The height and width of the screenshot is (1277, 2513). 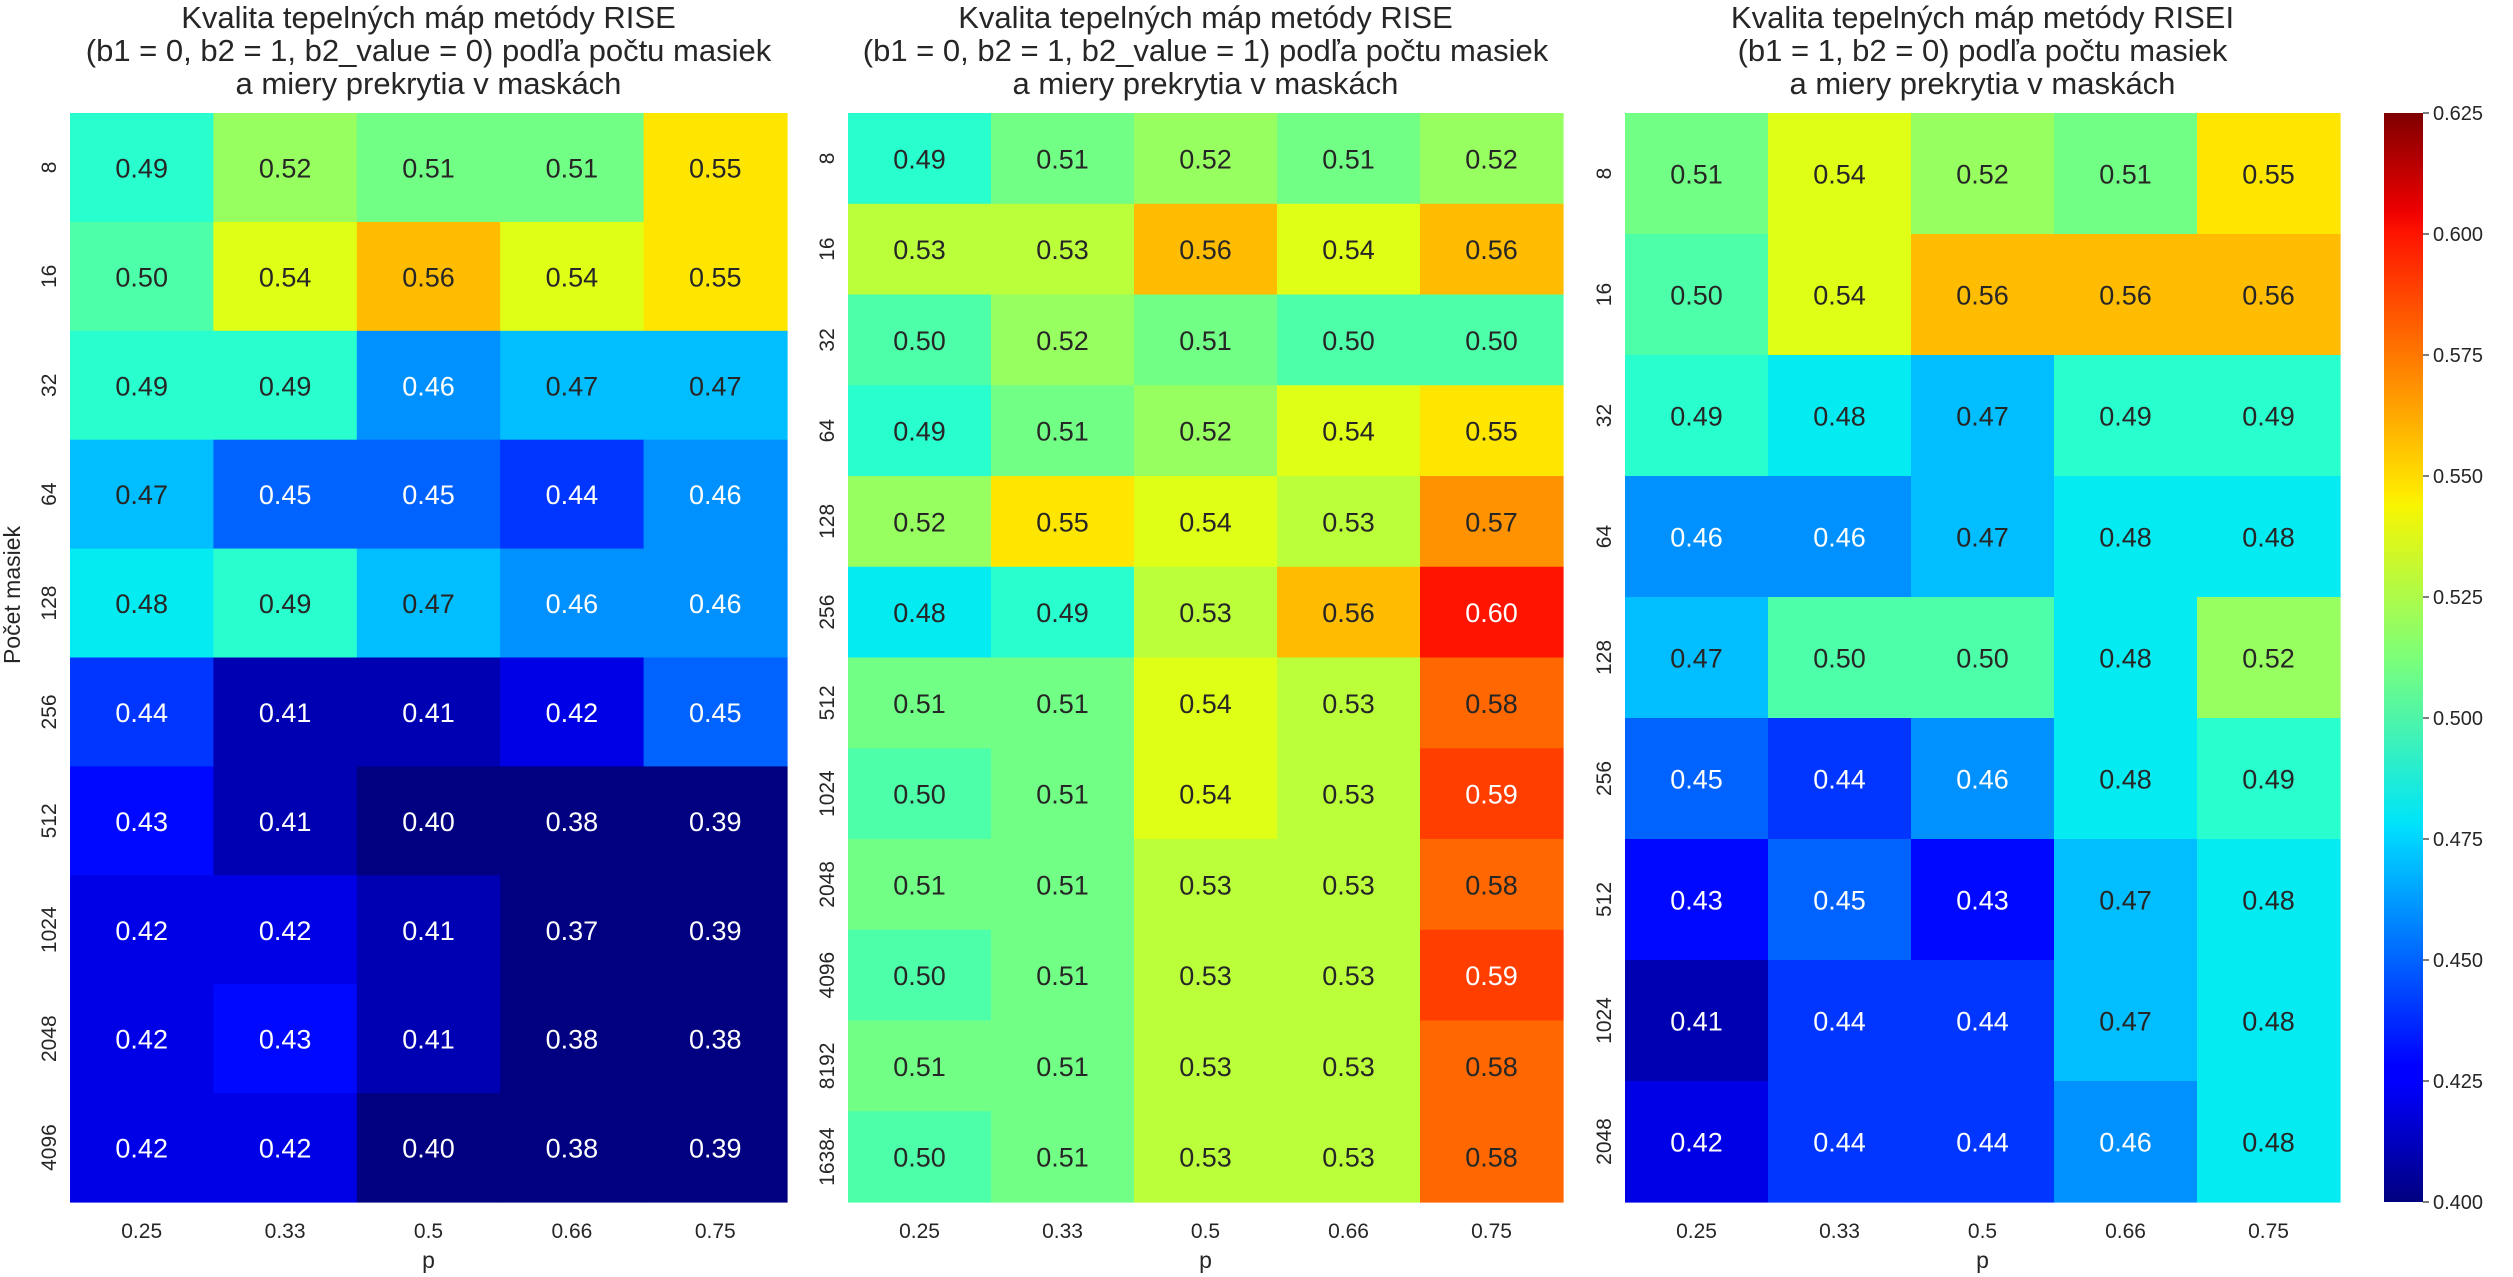 What do you see at coordinates (428, 1149) in the screenshot?
I see `cell-value-label: 0.40` at bounding box center [428, 1149].